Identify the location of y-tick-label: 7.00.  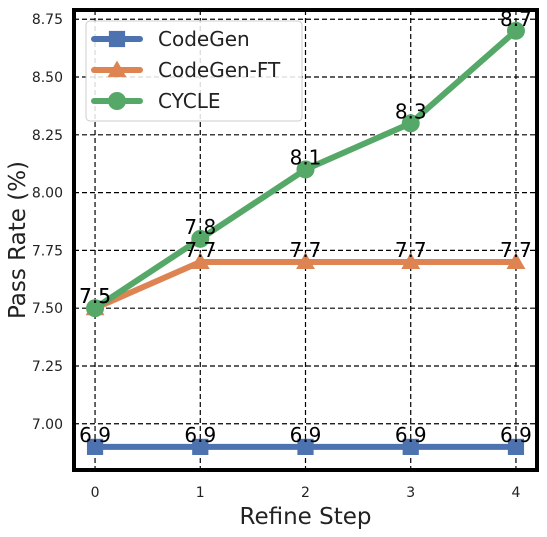
(47, 425).